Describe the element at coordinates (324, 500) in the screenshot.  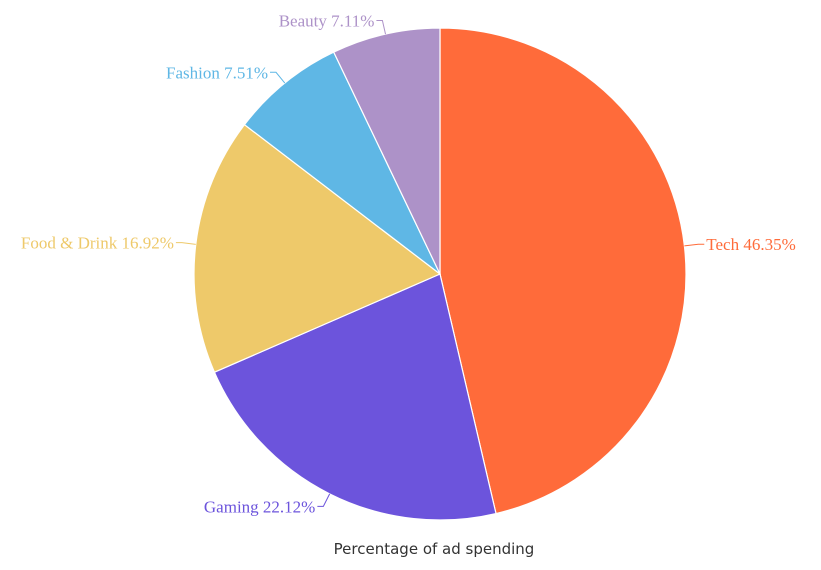
I see `pie-leader-gaming` at that location.